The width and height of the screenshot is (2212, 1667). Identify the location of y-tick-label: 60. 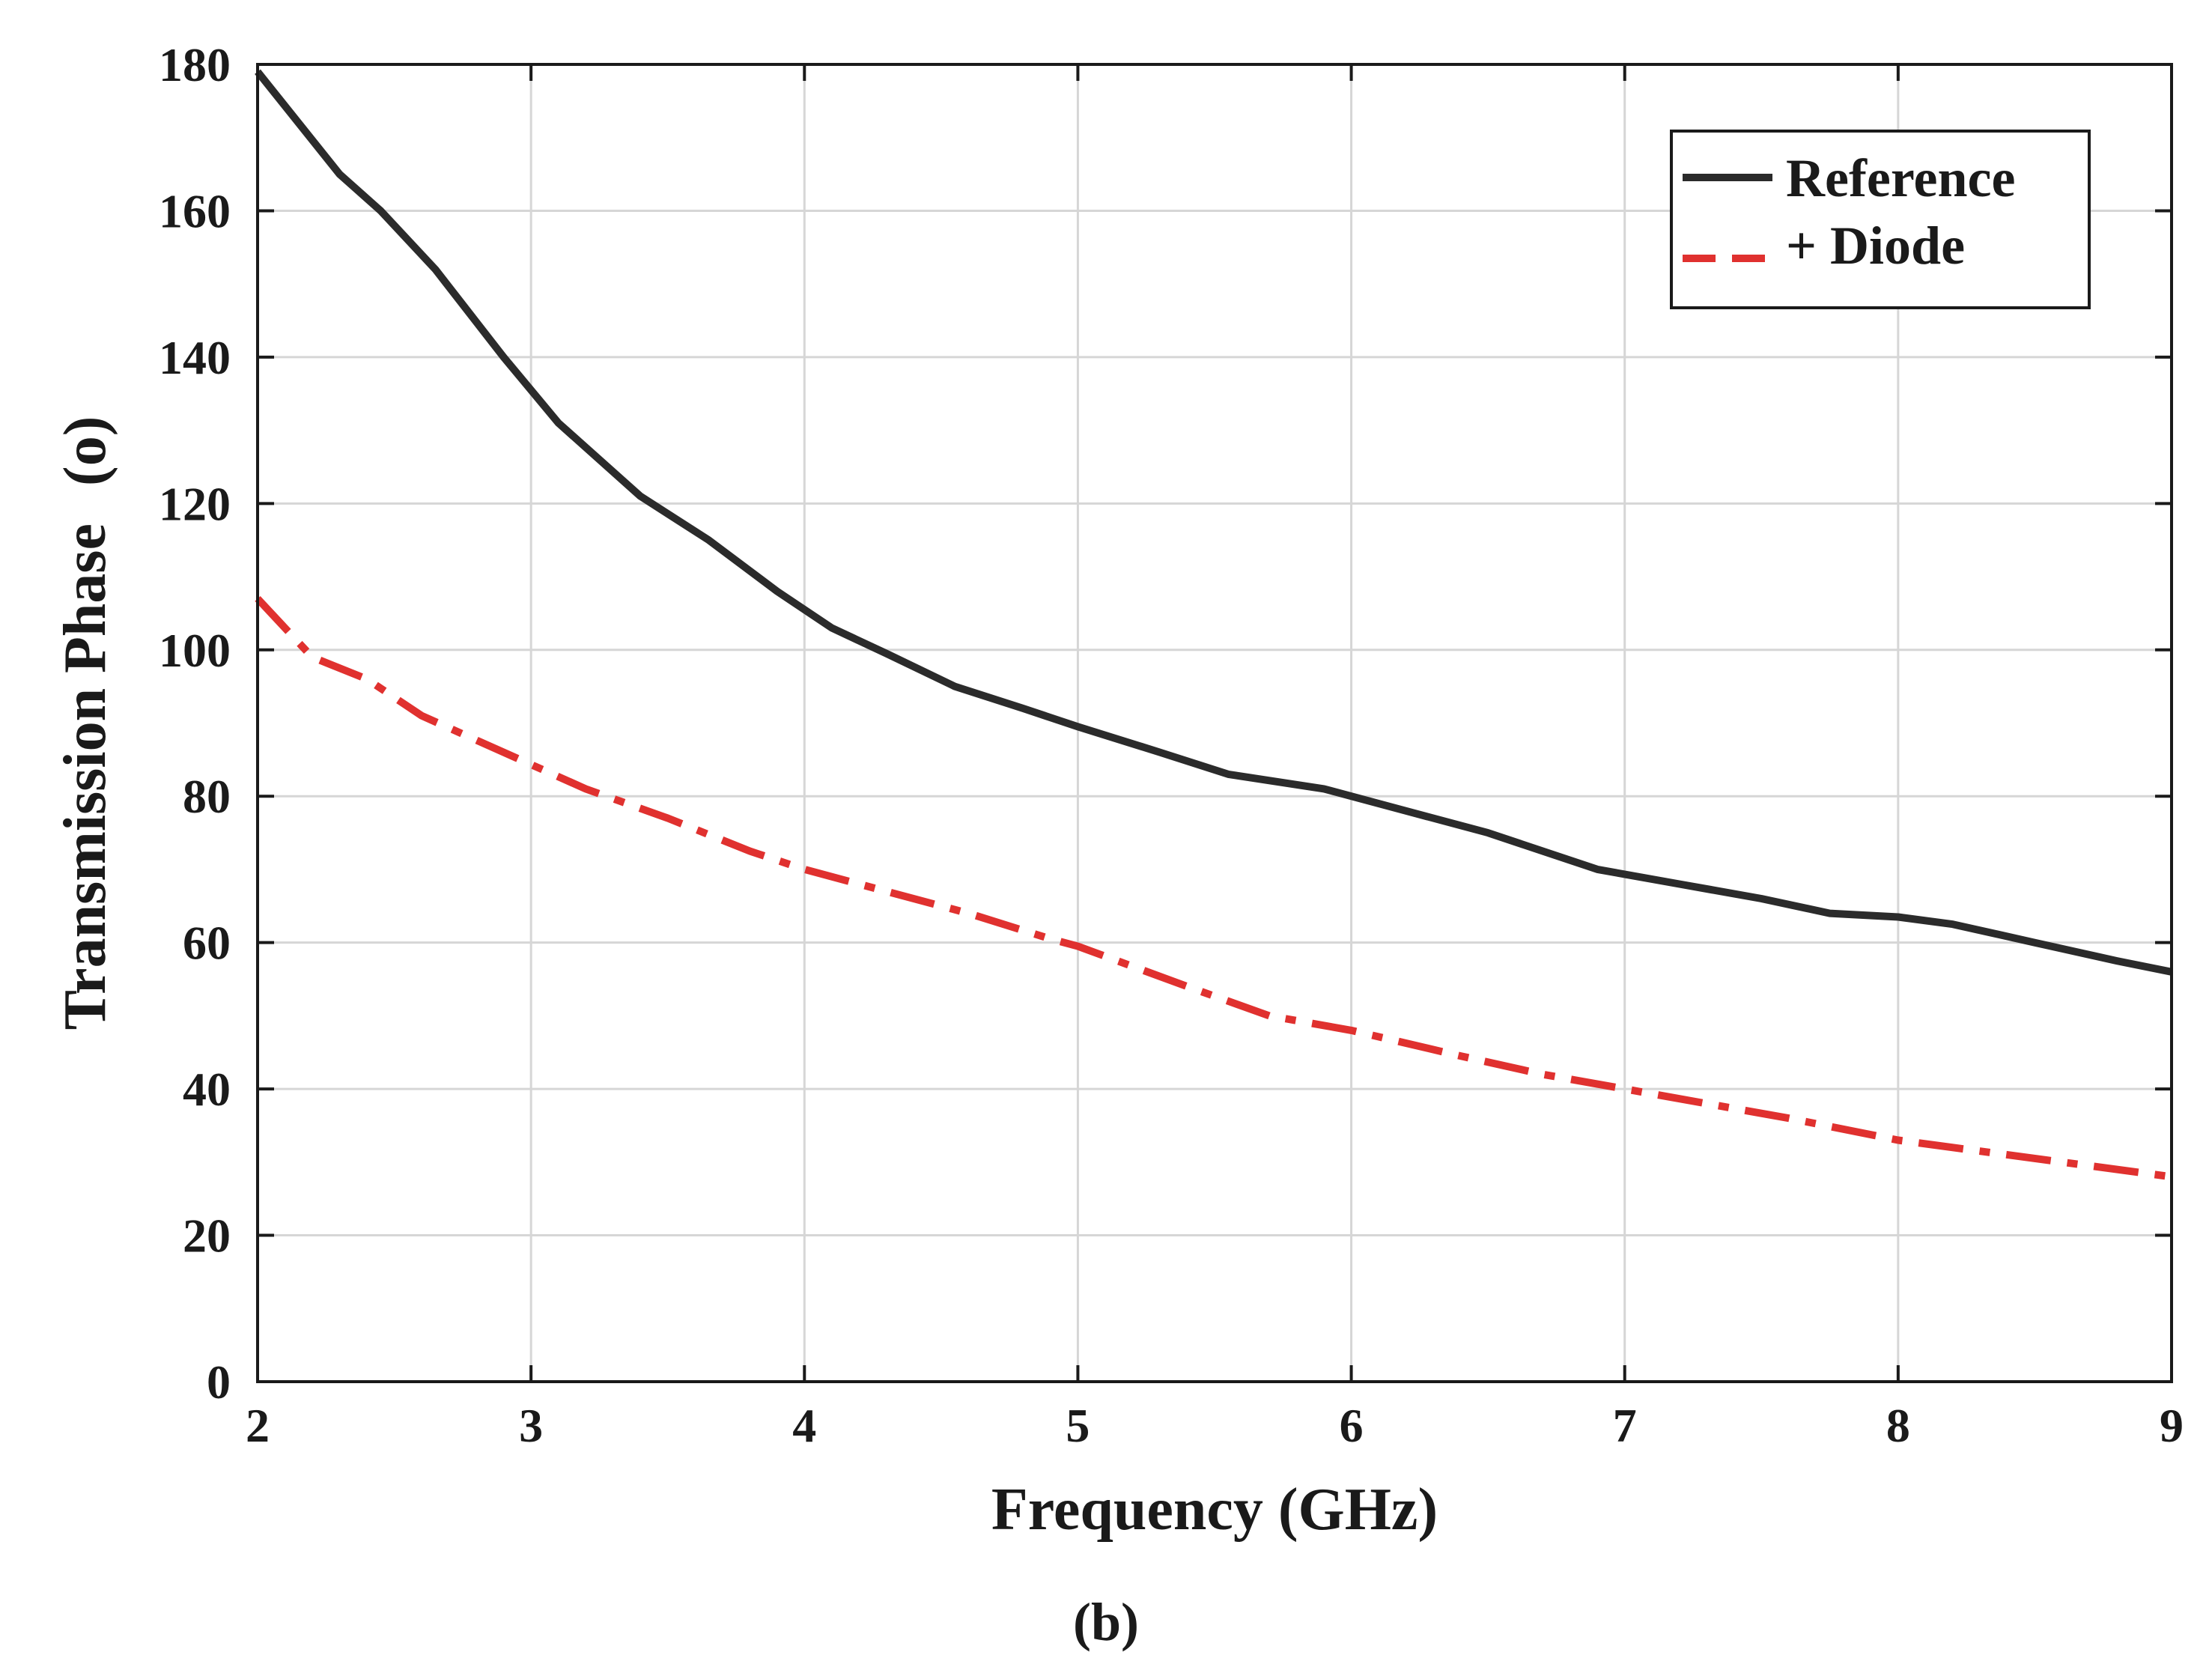
(207, 943).